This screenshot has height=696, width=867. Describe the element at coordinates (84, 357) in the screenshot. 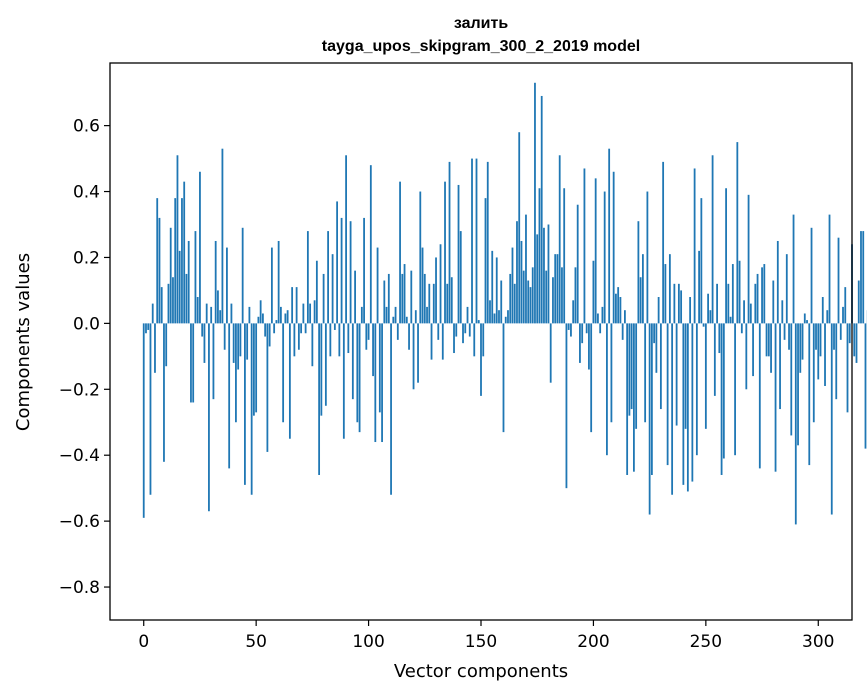

I see `y-axis-ticks: −0.8 −0.6 −0.4 −0.2 0.0 0.2 0.4 0.6` at that location.